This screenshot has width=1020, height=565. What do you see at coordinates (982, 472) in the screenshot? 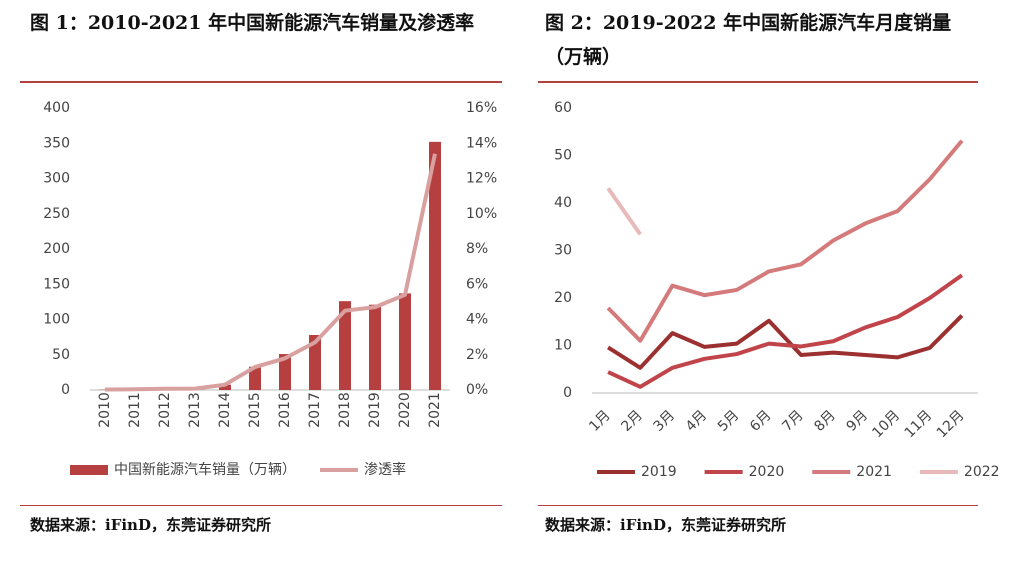
I see `legend-label: 2022` at bounding box center [982, 472].